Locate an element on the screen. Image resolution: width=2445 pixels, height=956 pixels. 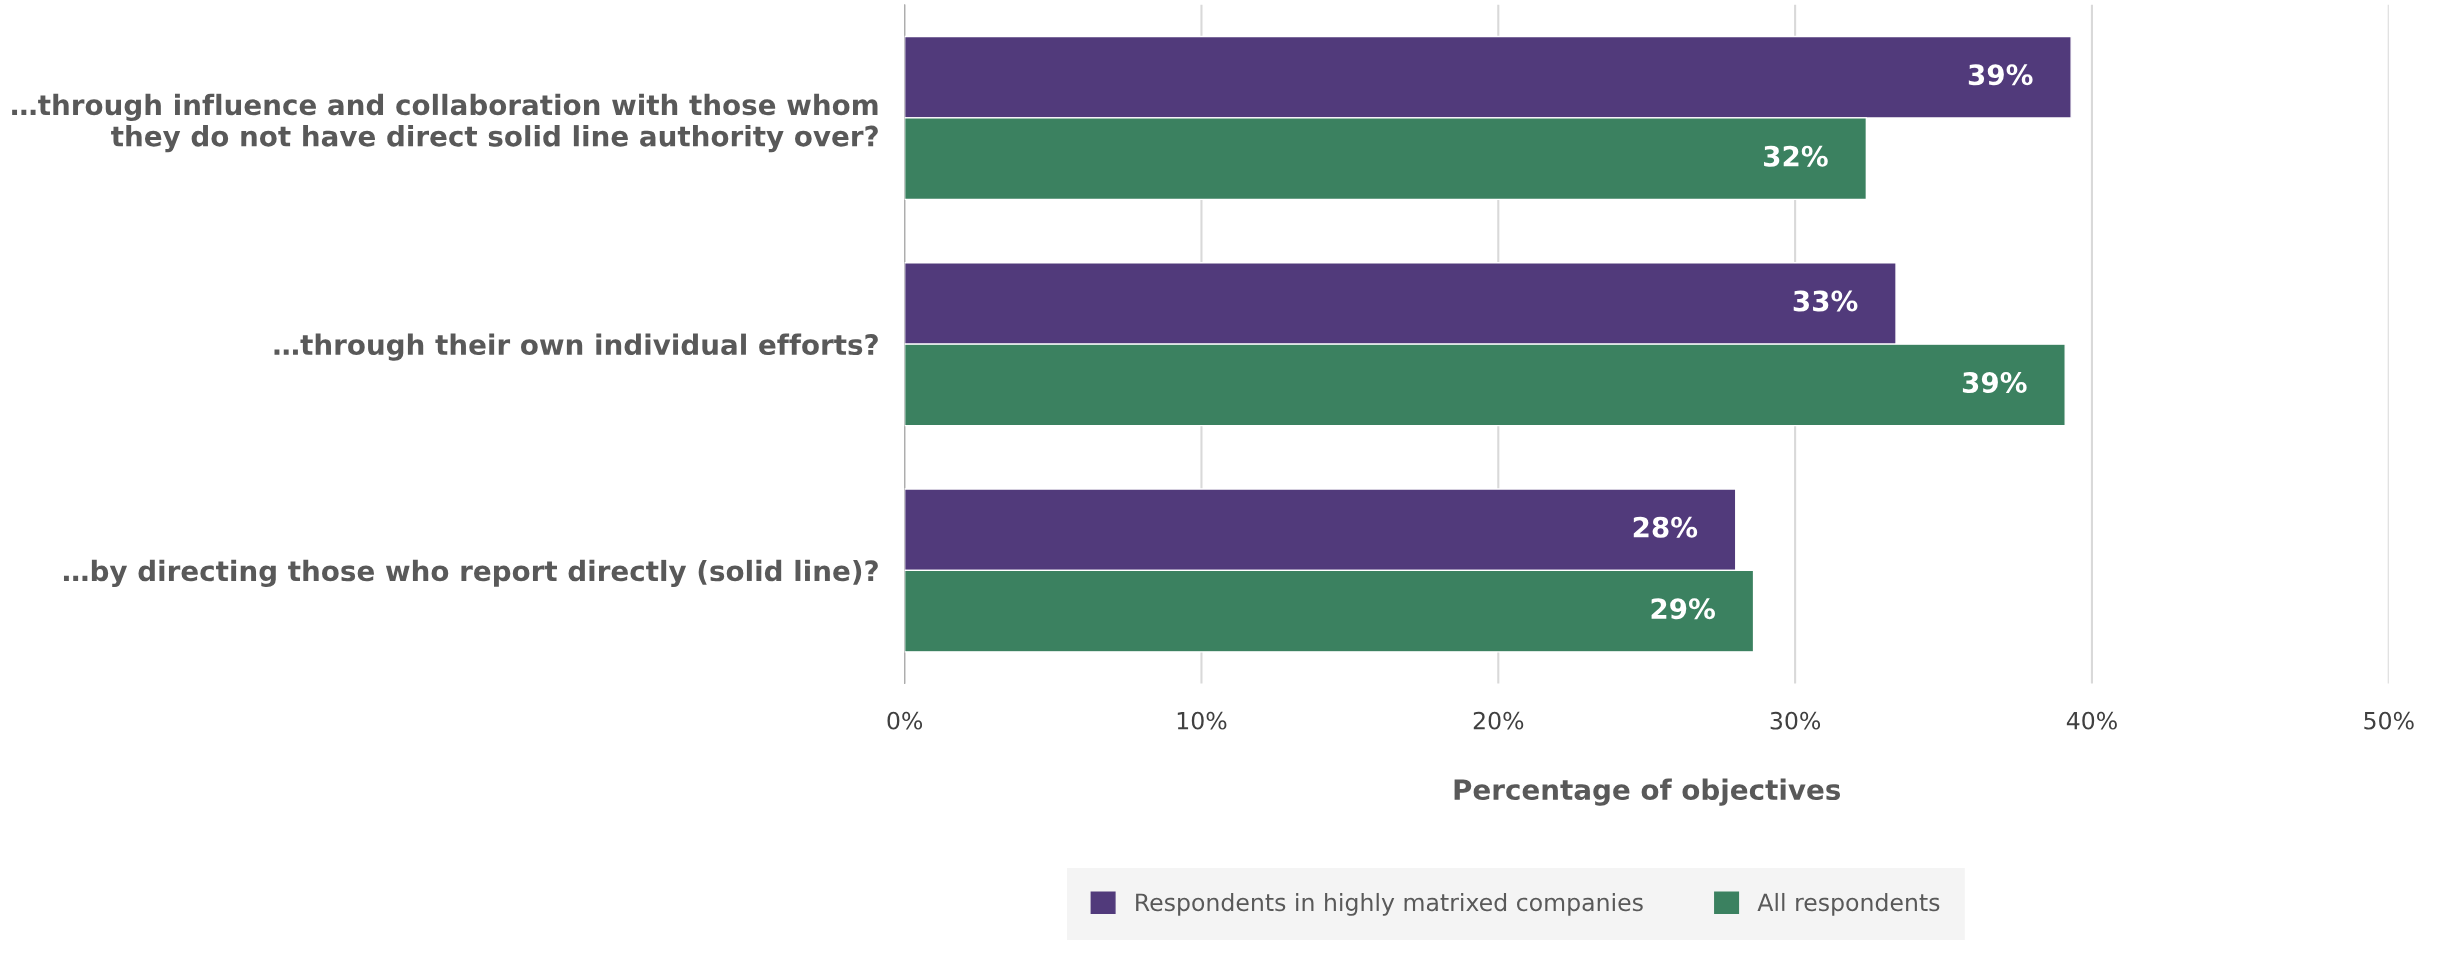
x-tick-label: 20% is located at coordinates (1498, 720).